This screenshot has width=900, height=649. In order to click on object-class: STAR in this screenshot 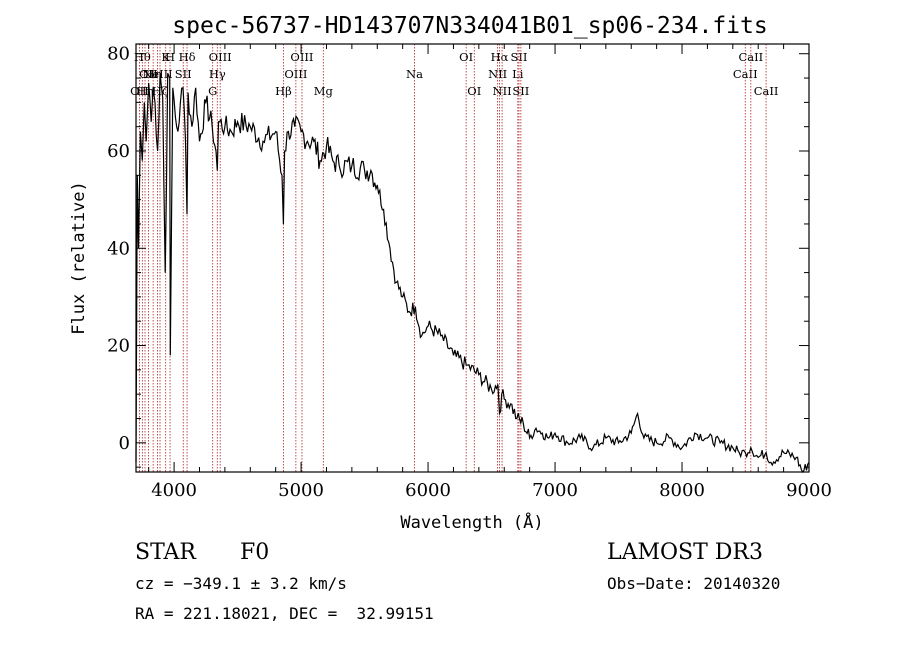, I will do `click(165, 552)`.